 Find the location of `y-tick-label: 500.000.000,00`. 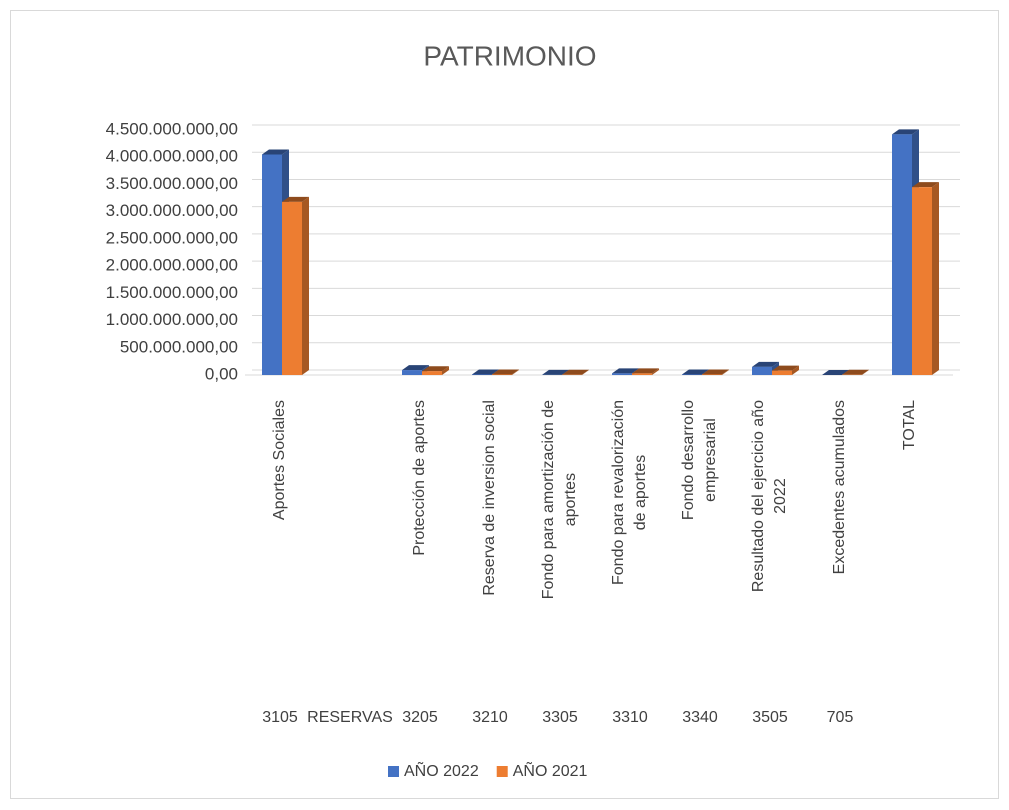

y-tick-label: 500.000.000,00 is located at coordinates (179, 346).